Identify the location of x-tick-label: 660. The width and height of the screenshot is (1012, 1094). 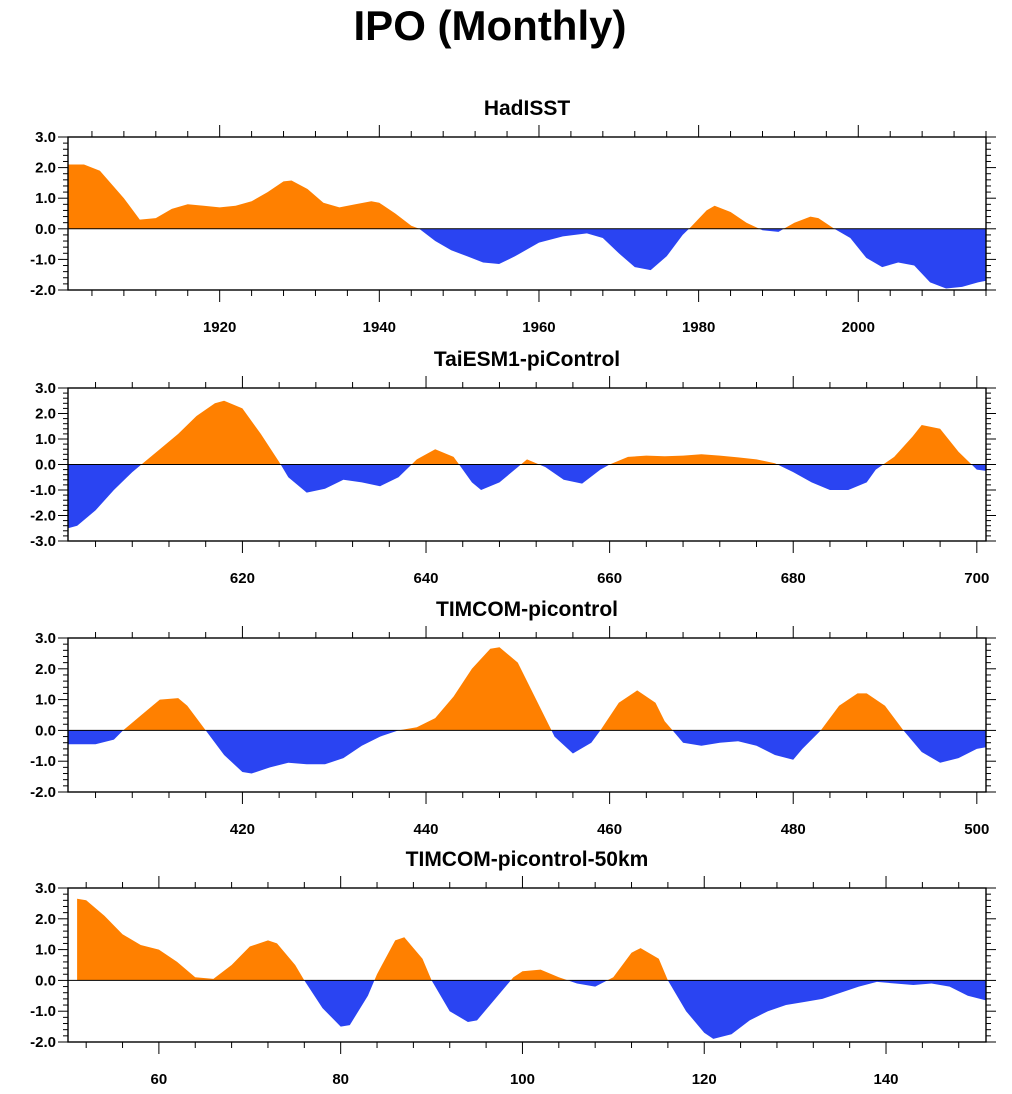
(609, 578).